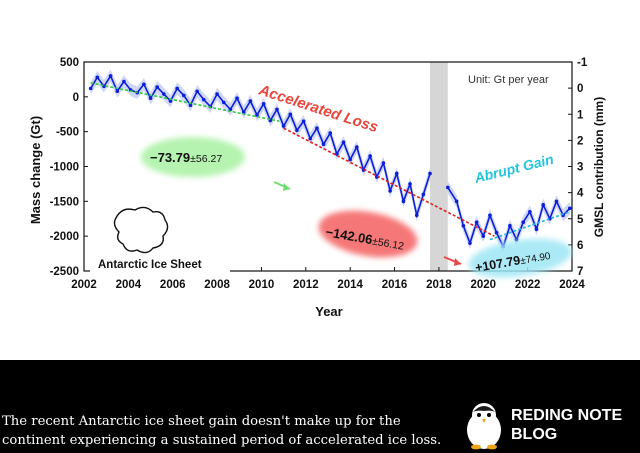 Image resolution: width=640 pixels, height=453 pixels. I want to click on y2-tick-label: 6, so click(580, 246).